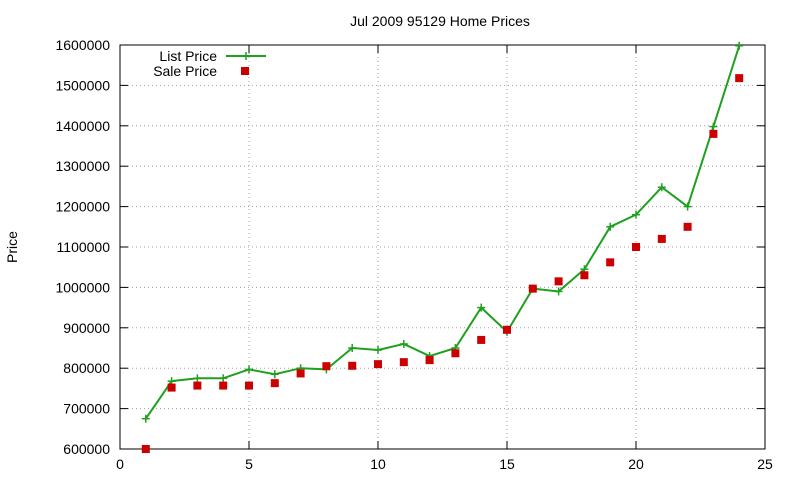 The image size is (800, 480). Describe the element at coordinates (120, 464) in the screenshot. I see `x-tick-label: 0` at that location.